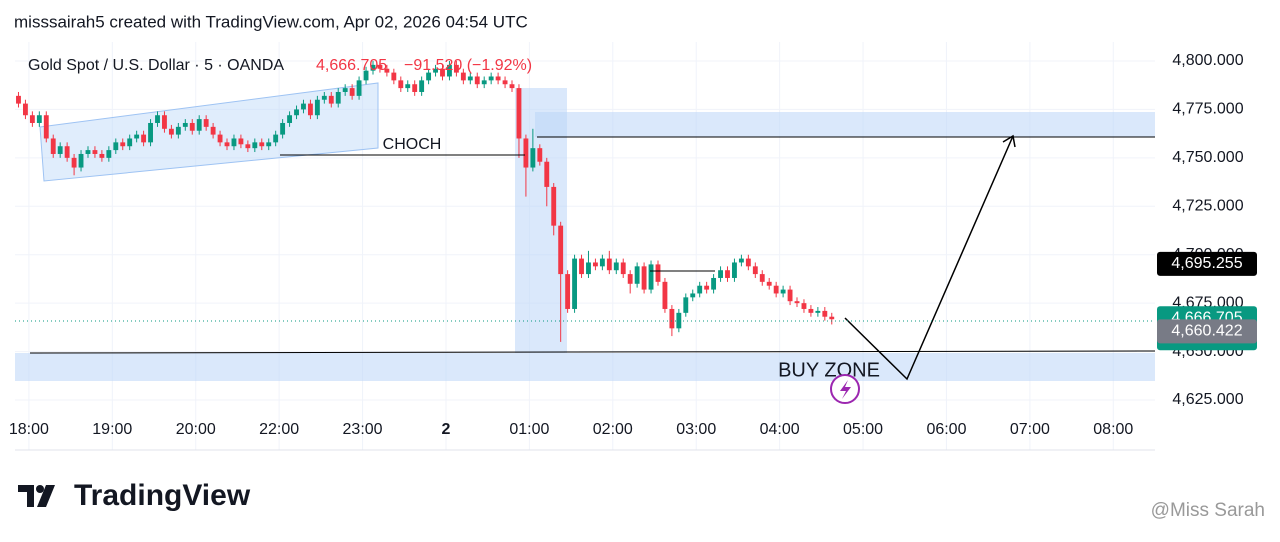 The image size is (1280, 542). Describe the element at coordinates (780, 429) in the screenshot. I see `x-tick-label: 04:00` at that location.